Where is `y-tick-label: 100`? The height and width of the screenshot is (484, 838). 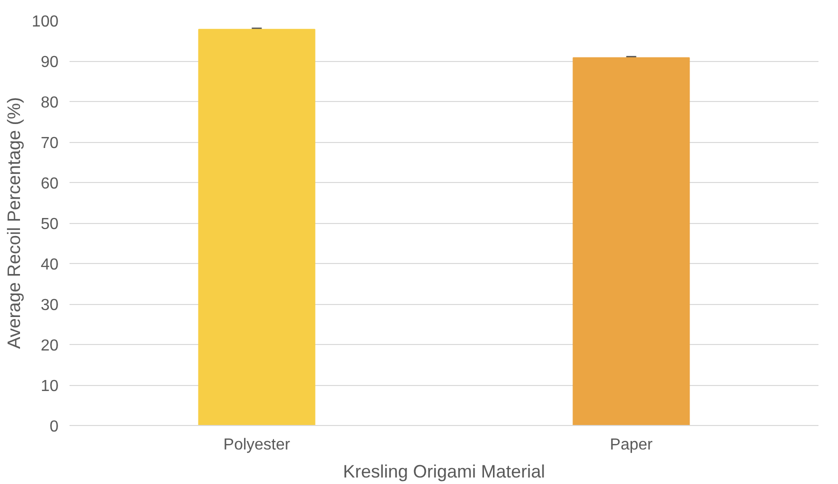
y-tick-label: 100 is located at coordinates (45, 22).